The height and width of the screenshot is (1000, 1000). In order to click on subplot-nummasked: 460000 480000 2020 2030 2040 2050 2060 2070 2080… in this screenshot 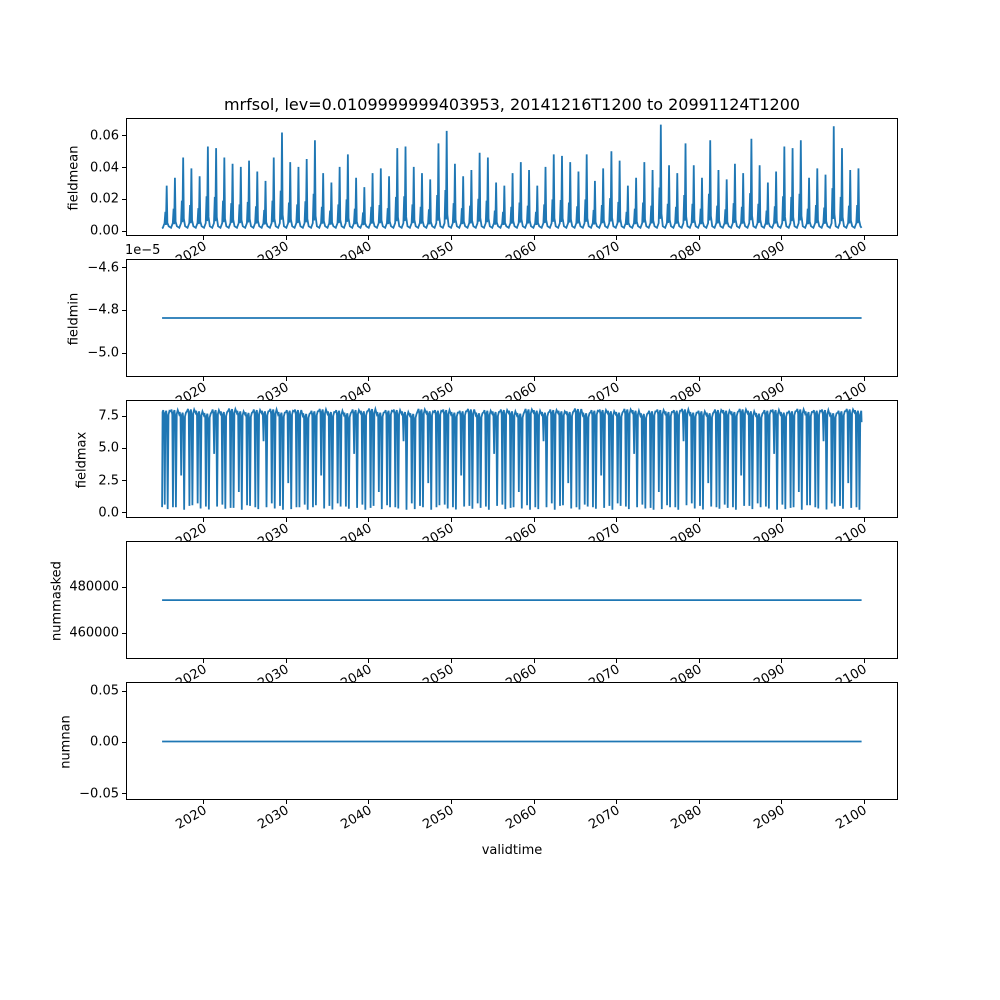, I will do `click(474, 616)`.